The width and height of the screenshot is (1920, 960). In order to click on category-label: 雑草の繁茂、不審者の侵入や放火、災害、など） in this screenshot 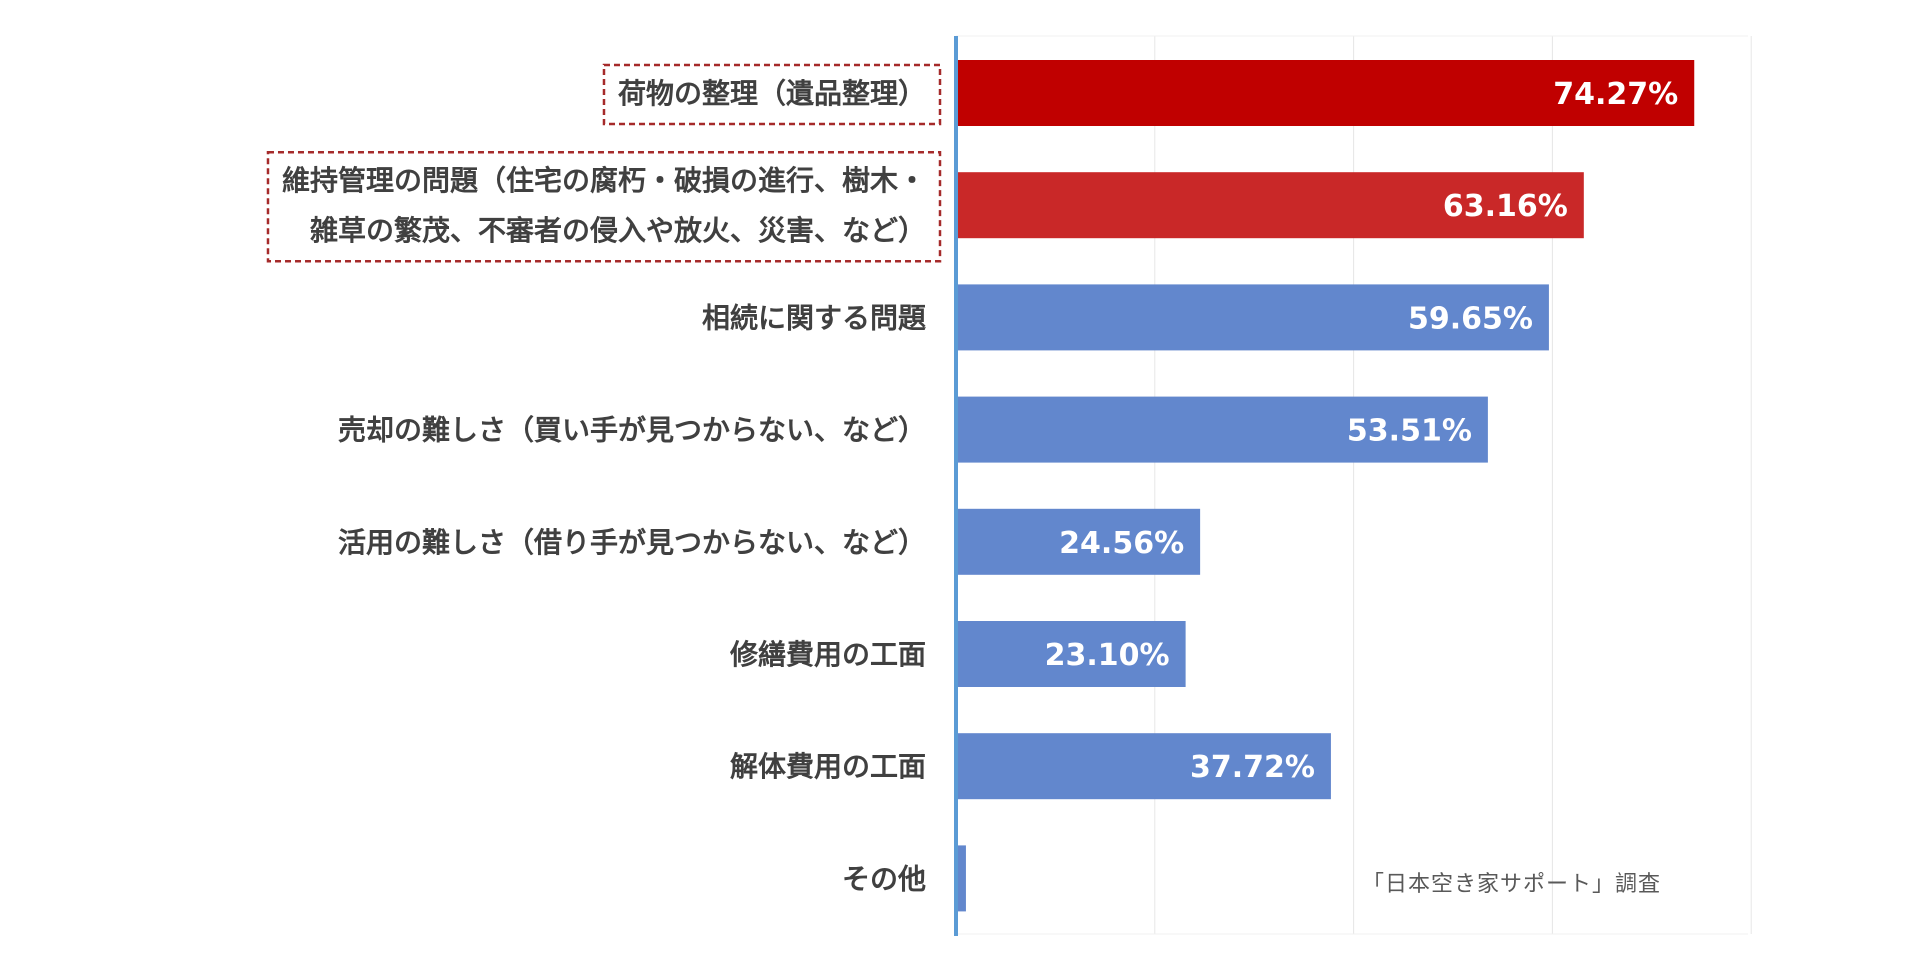, I will do `click(617, 230)`.